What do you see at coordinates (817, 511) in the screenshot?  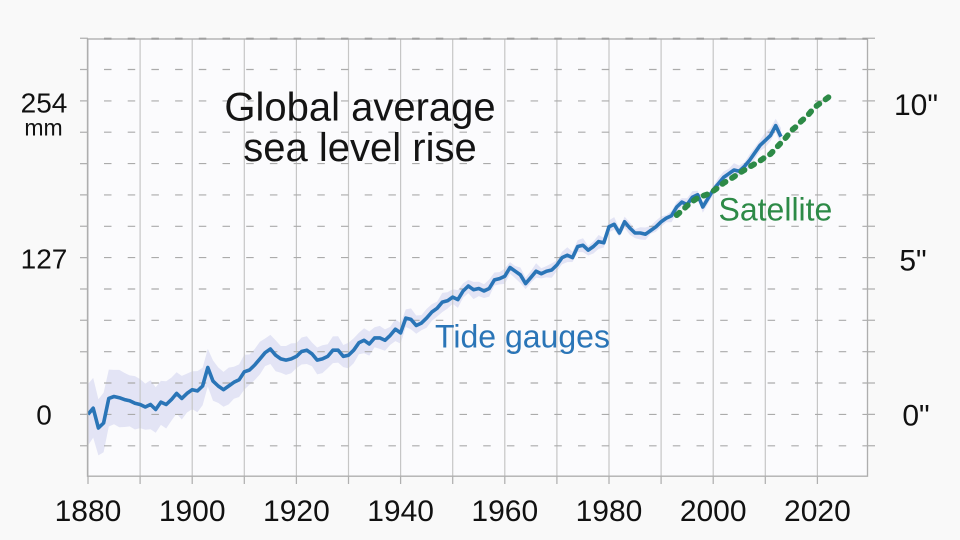 I see `svg-text: 2020` at bounding box center [817, 511].